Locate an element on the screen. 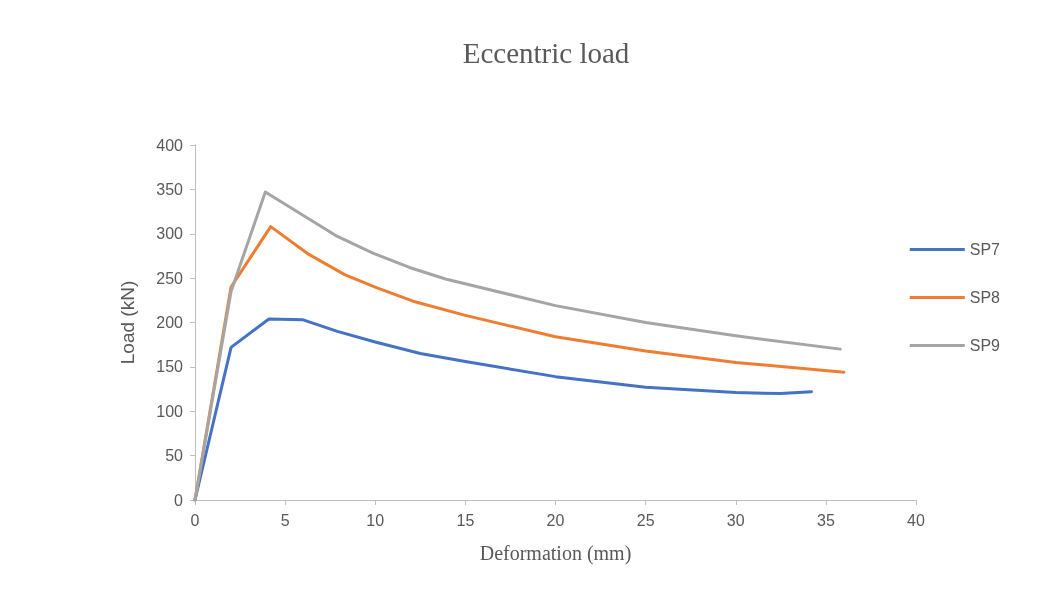 Image resolution: width=1043 pixels, height=595 pixels. y-tick-label: 400 is located at coordinates (170, 145).